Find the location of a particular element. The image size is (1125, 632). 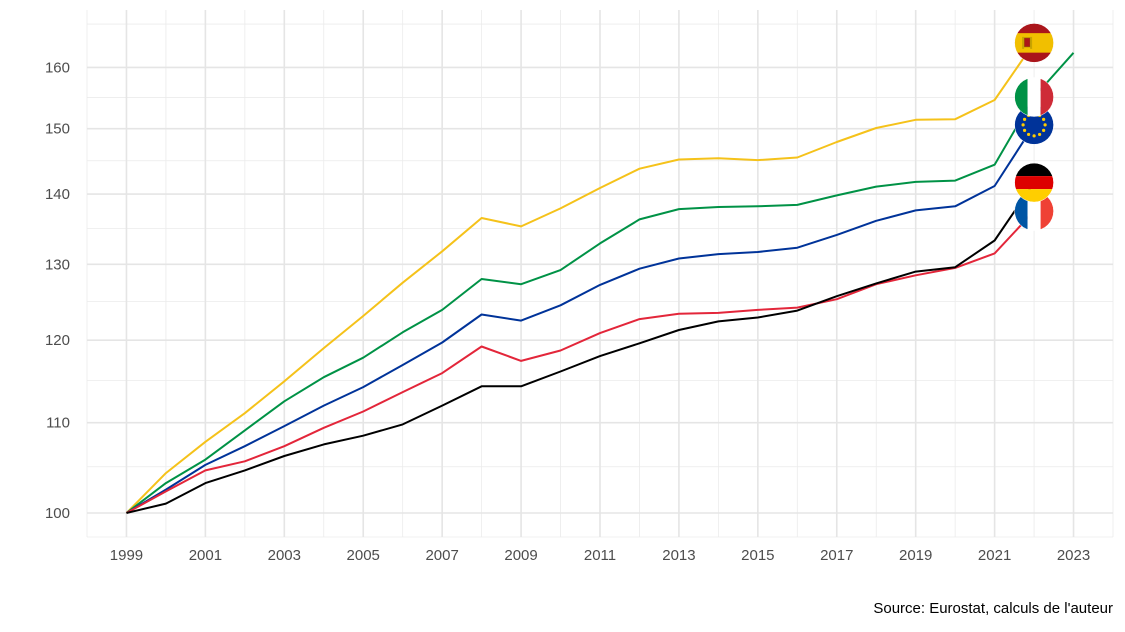

germany-flag-icon is located at coordinates (1034, 182).